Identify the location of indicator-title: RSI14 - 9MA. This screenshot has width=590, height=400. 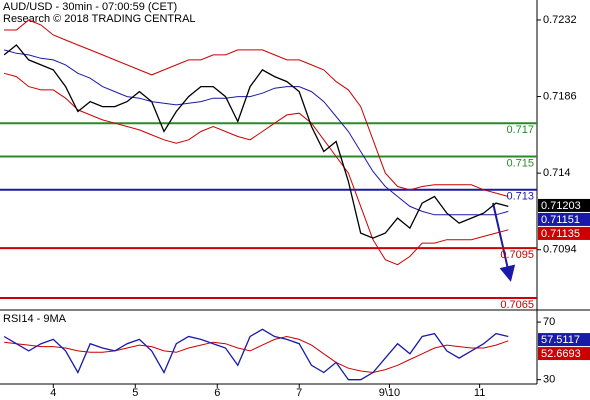
(35, 319).